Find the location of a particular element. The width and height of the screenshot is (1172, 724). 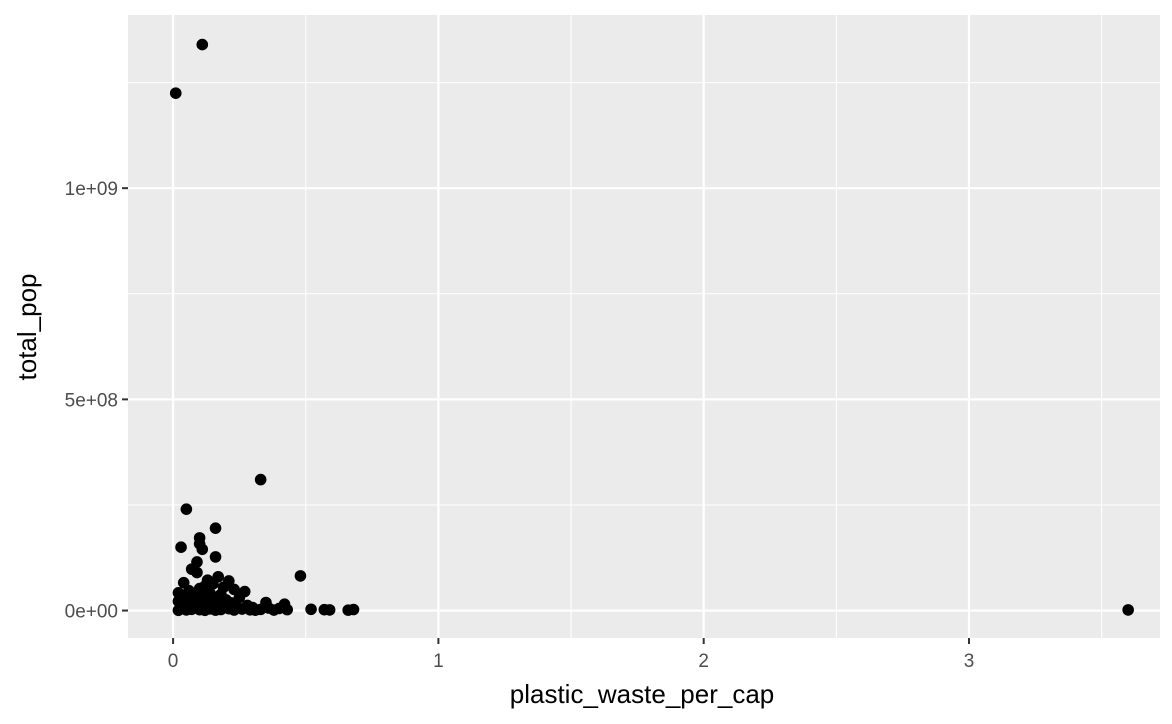

x-tick-label: 3 is located at coordinates (969, 661).